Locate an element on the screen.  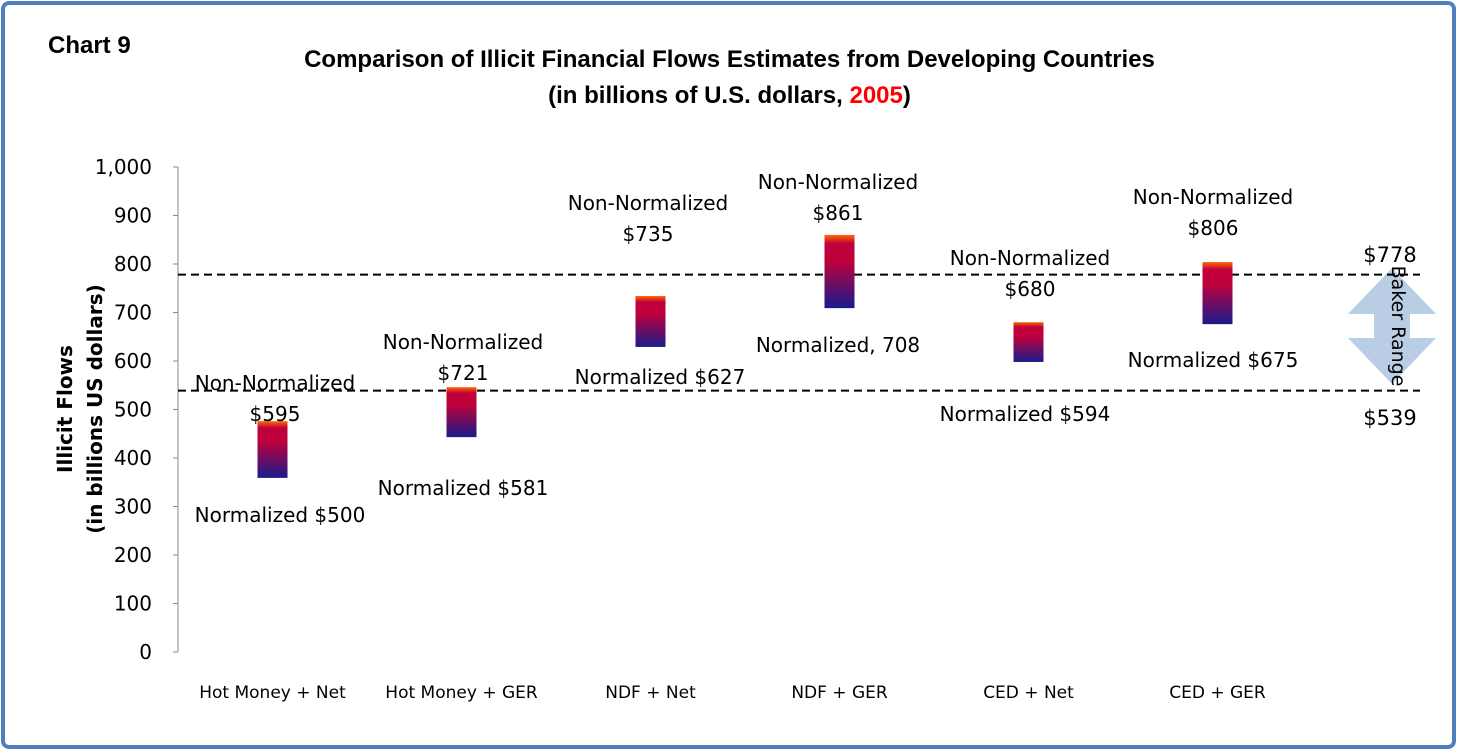
y-tick-label: 1,000 is located at coordinates (123, 167).